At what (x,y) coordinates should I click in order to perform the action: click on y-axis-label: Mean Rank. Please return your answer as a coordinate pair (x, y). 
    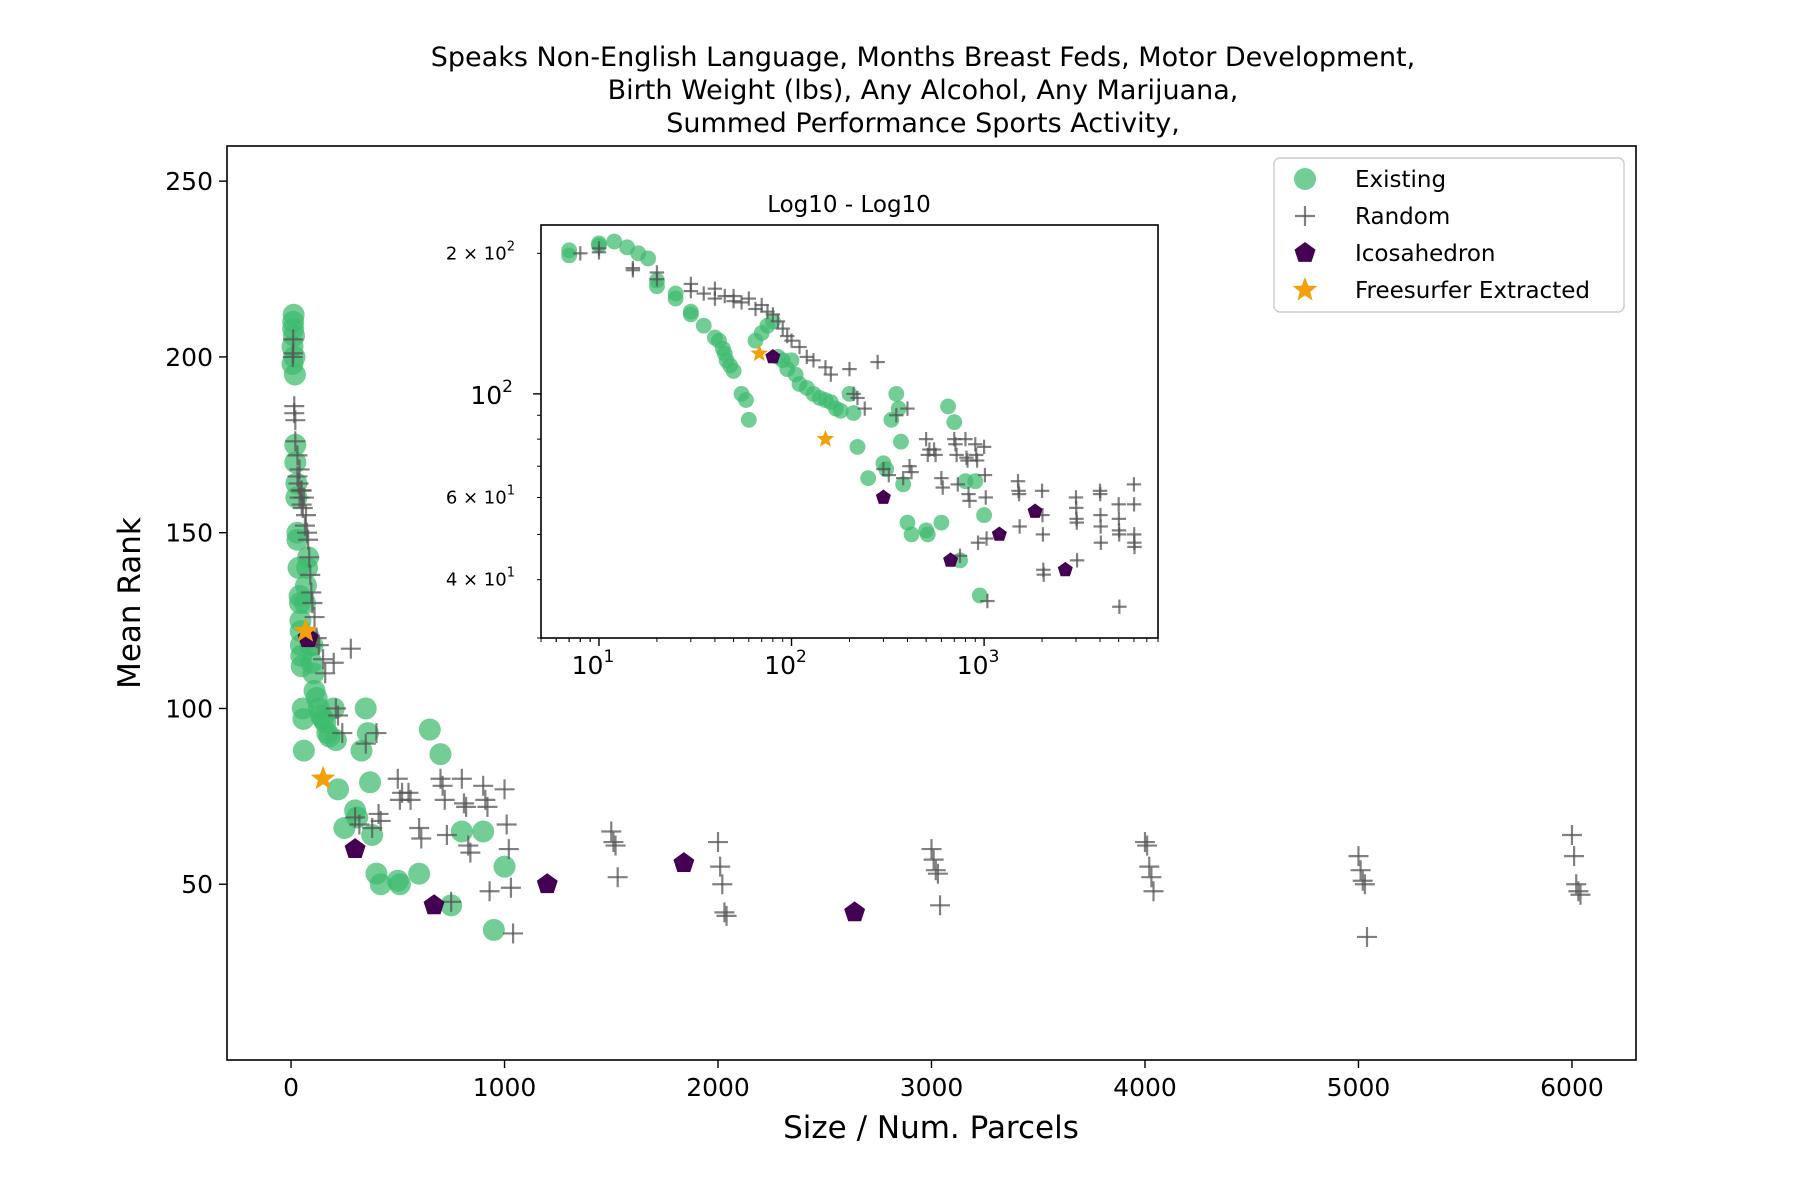
    Looking at the image, I should click on (130, 603).